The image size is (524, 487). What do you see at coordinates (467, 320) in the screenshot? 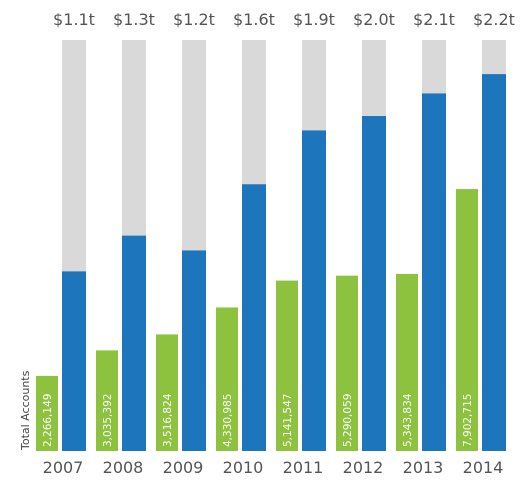
I see `accounts-bar-2014` at bounding box center [467, 320].